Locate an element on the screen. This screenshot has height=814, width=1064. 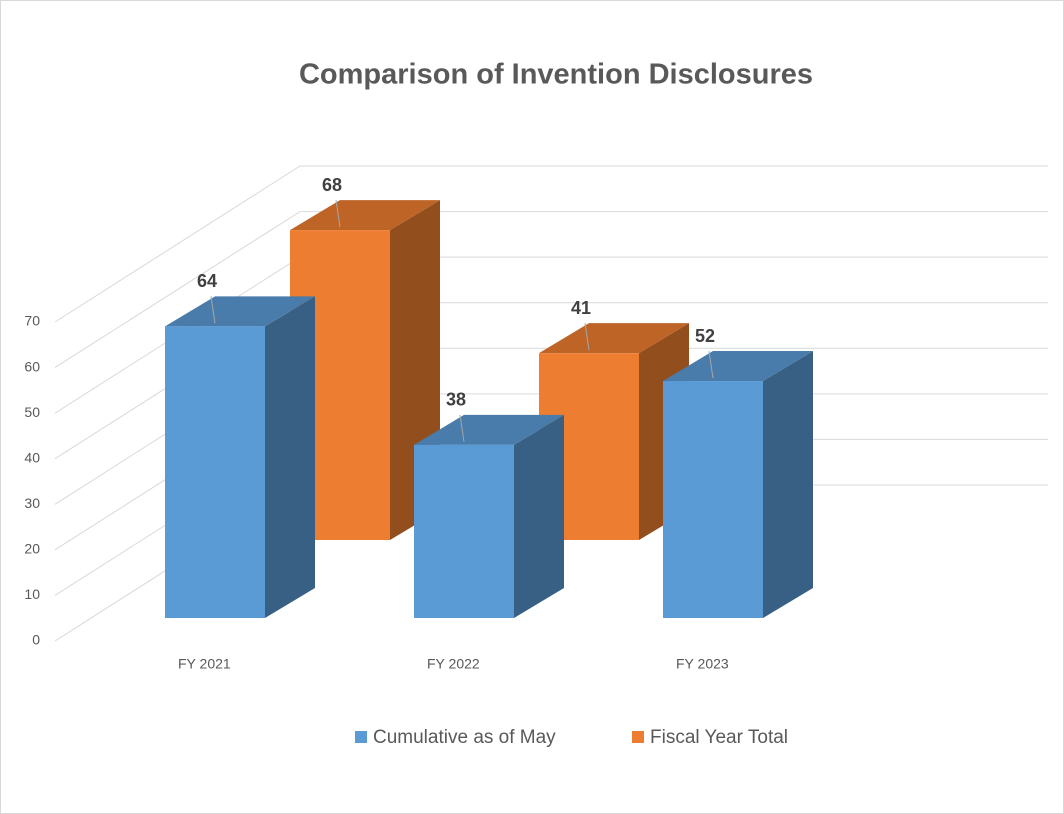
chart-title: Comparison of Invention Disclosures is located at coordinates (556, 75).